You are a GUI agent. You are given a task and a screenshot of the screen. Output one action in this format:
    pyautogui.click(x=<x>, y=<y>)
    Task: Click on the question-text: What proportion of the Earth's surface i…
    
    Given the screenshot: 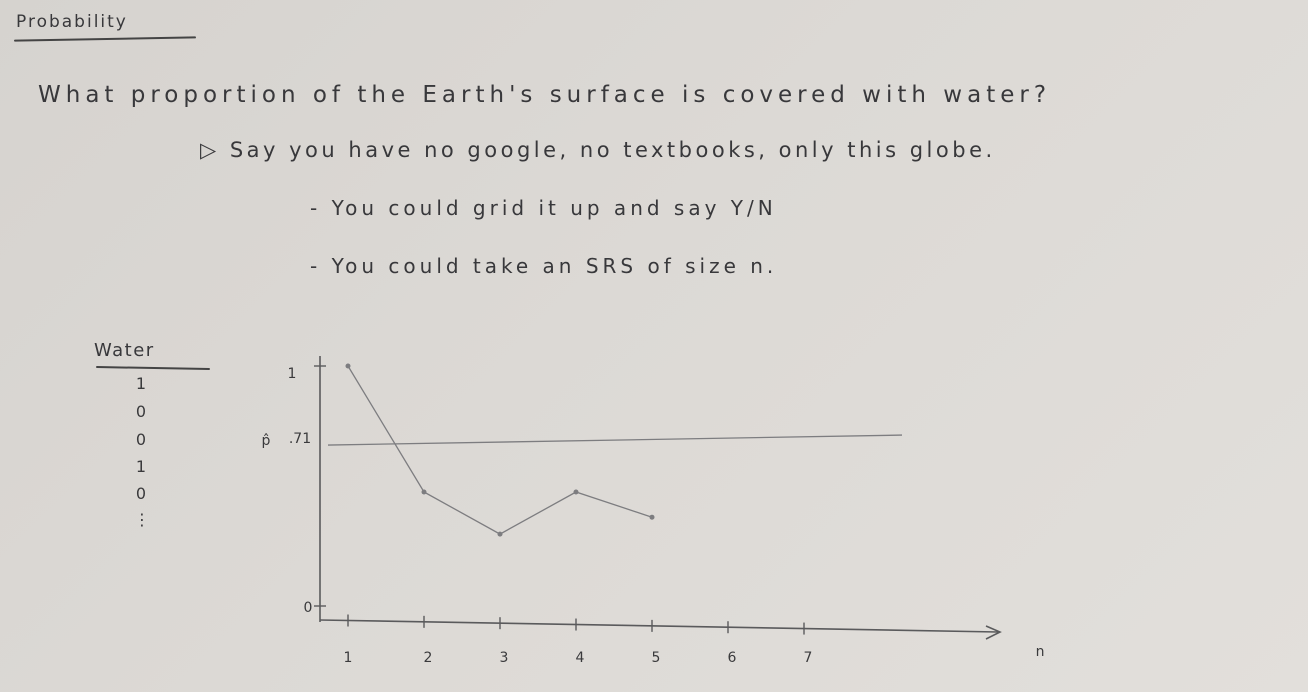 What is the action you would take?
    pyautogui.click(x=545, y=95)
    